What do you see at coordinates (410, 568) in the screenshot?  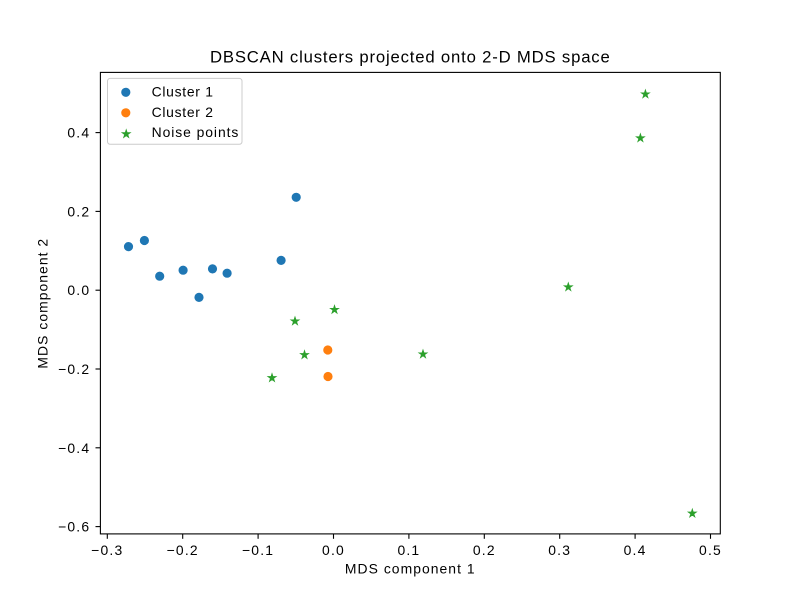 I see `svg-text: MDS component 1` at bounding box center [410, 568].